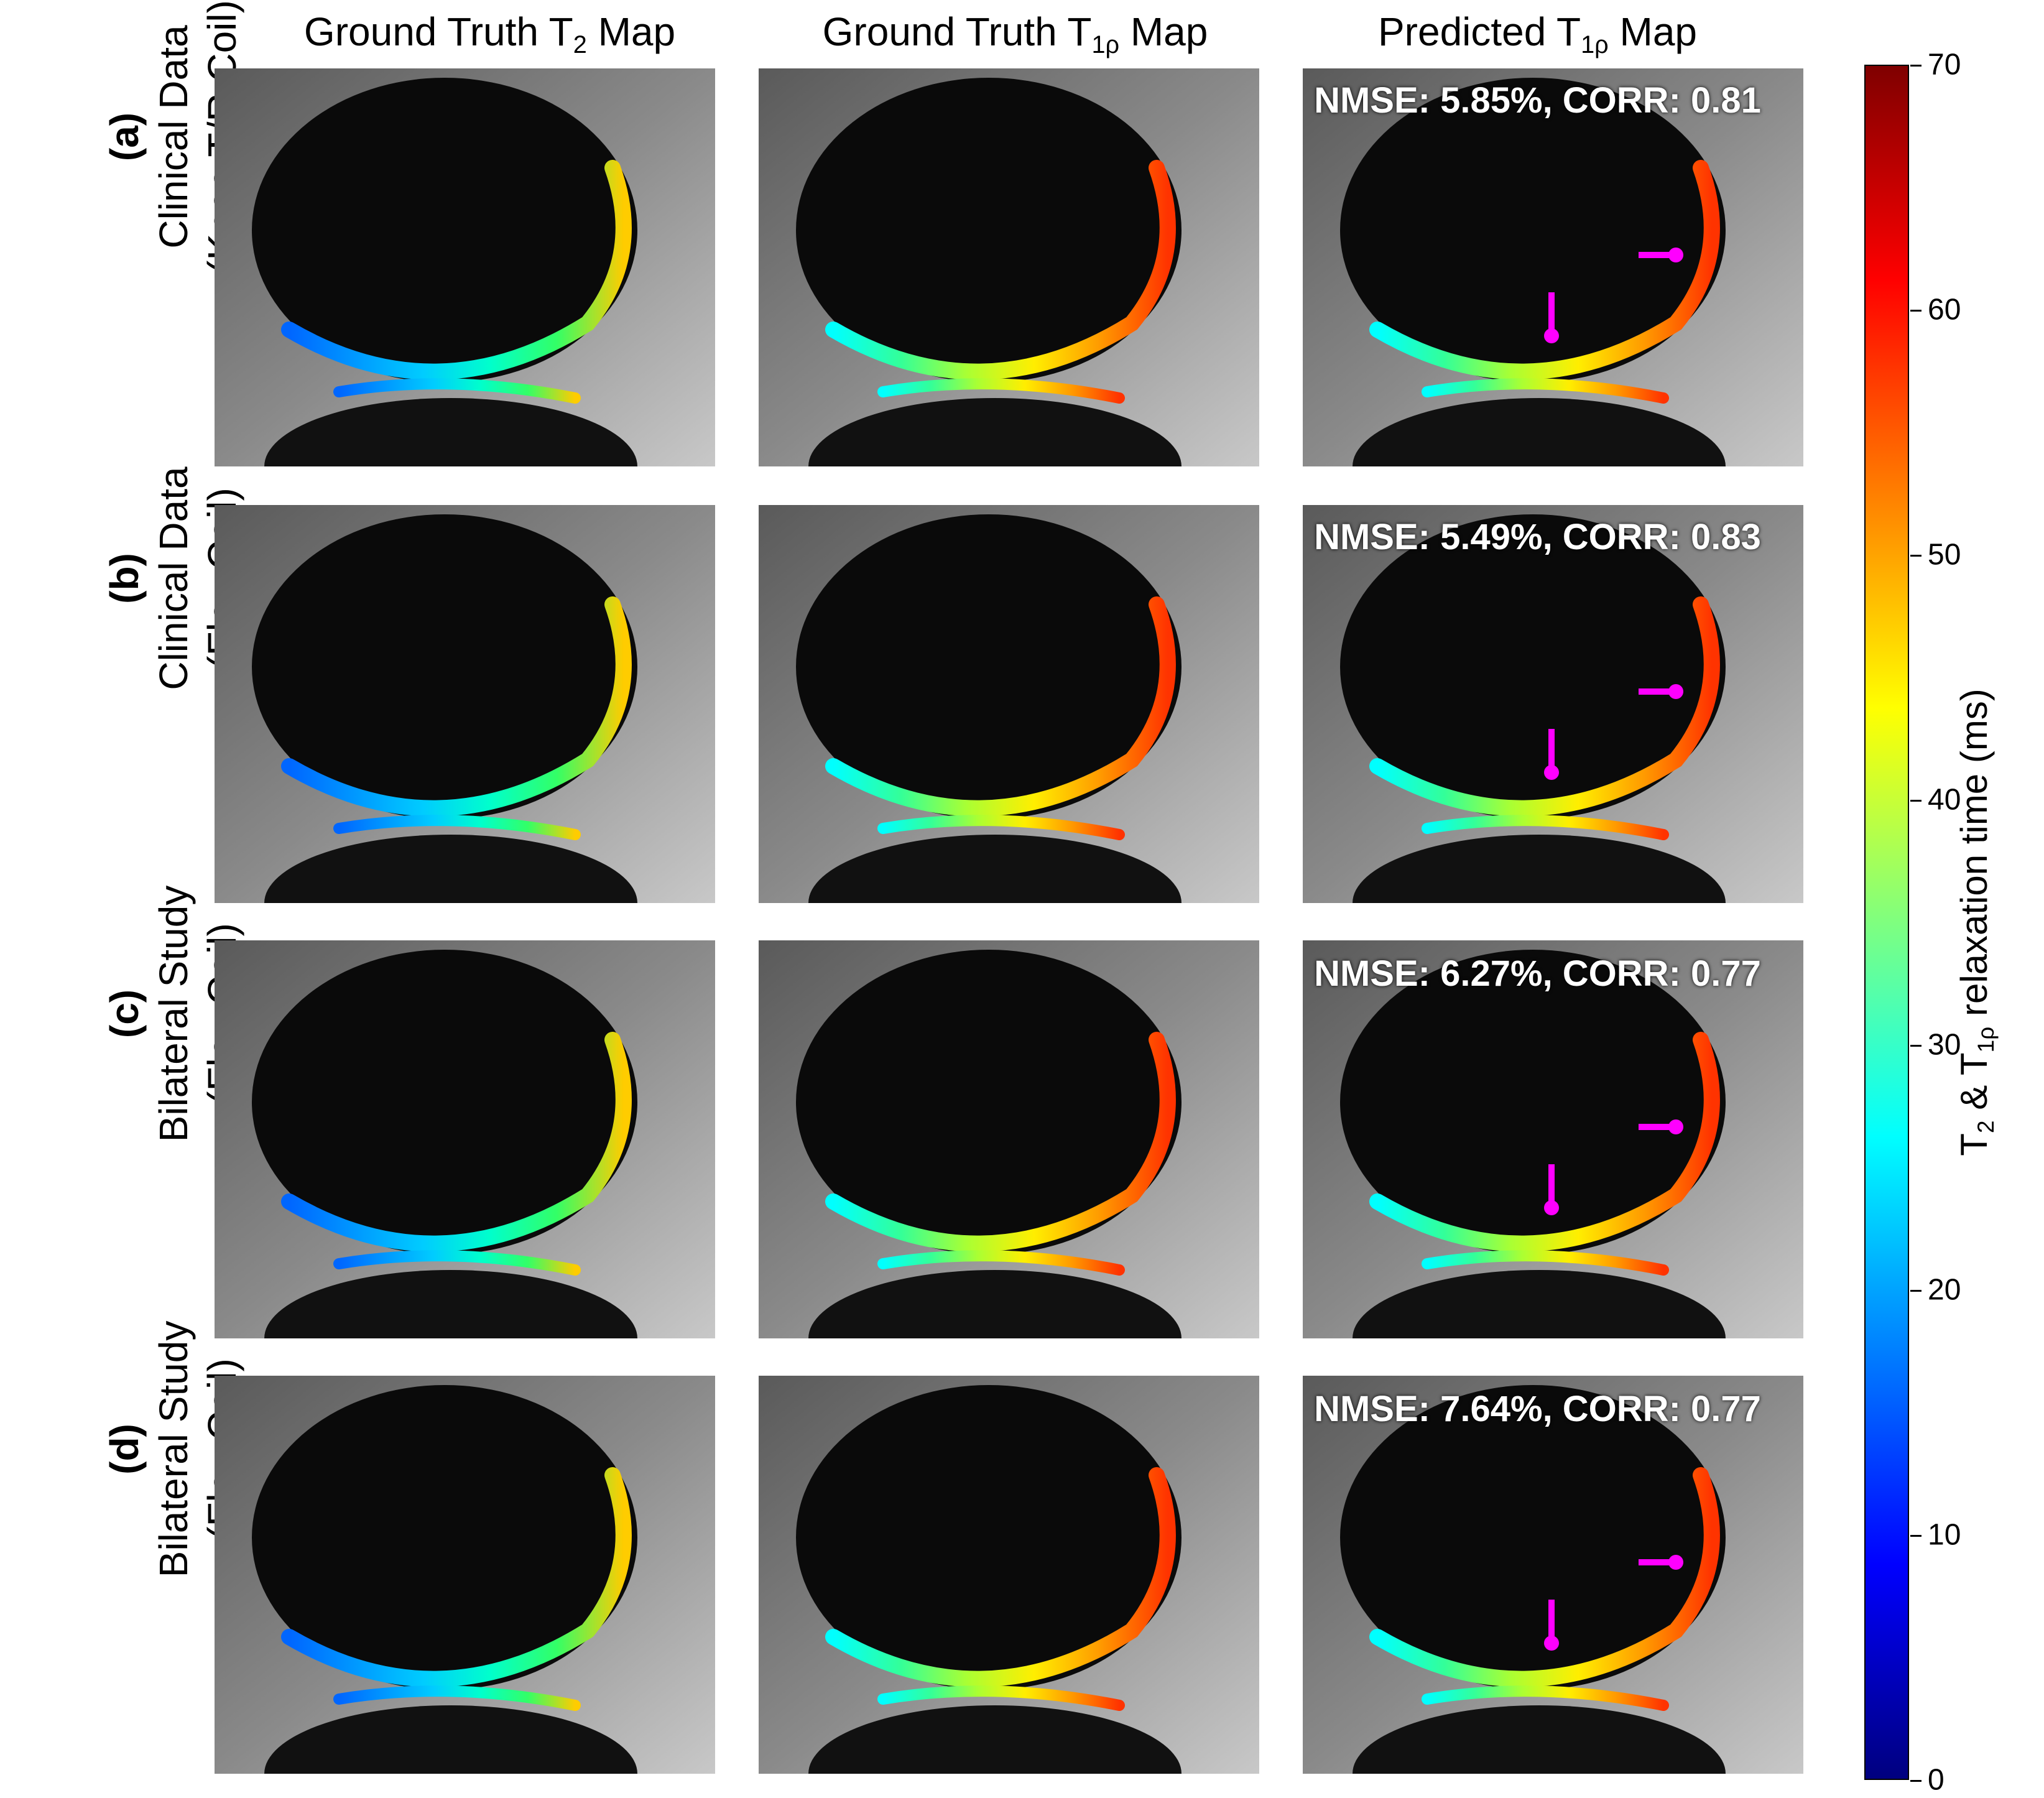 The height and width of the screenshot is (1798, 2044). What do you see at coordinates (1936, 1780) in the screenshot?
I see `colorbar-tick-label: 0` at bounding box center [1936, 1780].